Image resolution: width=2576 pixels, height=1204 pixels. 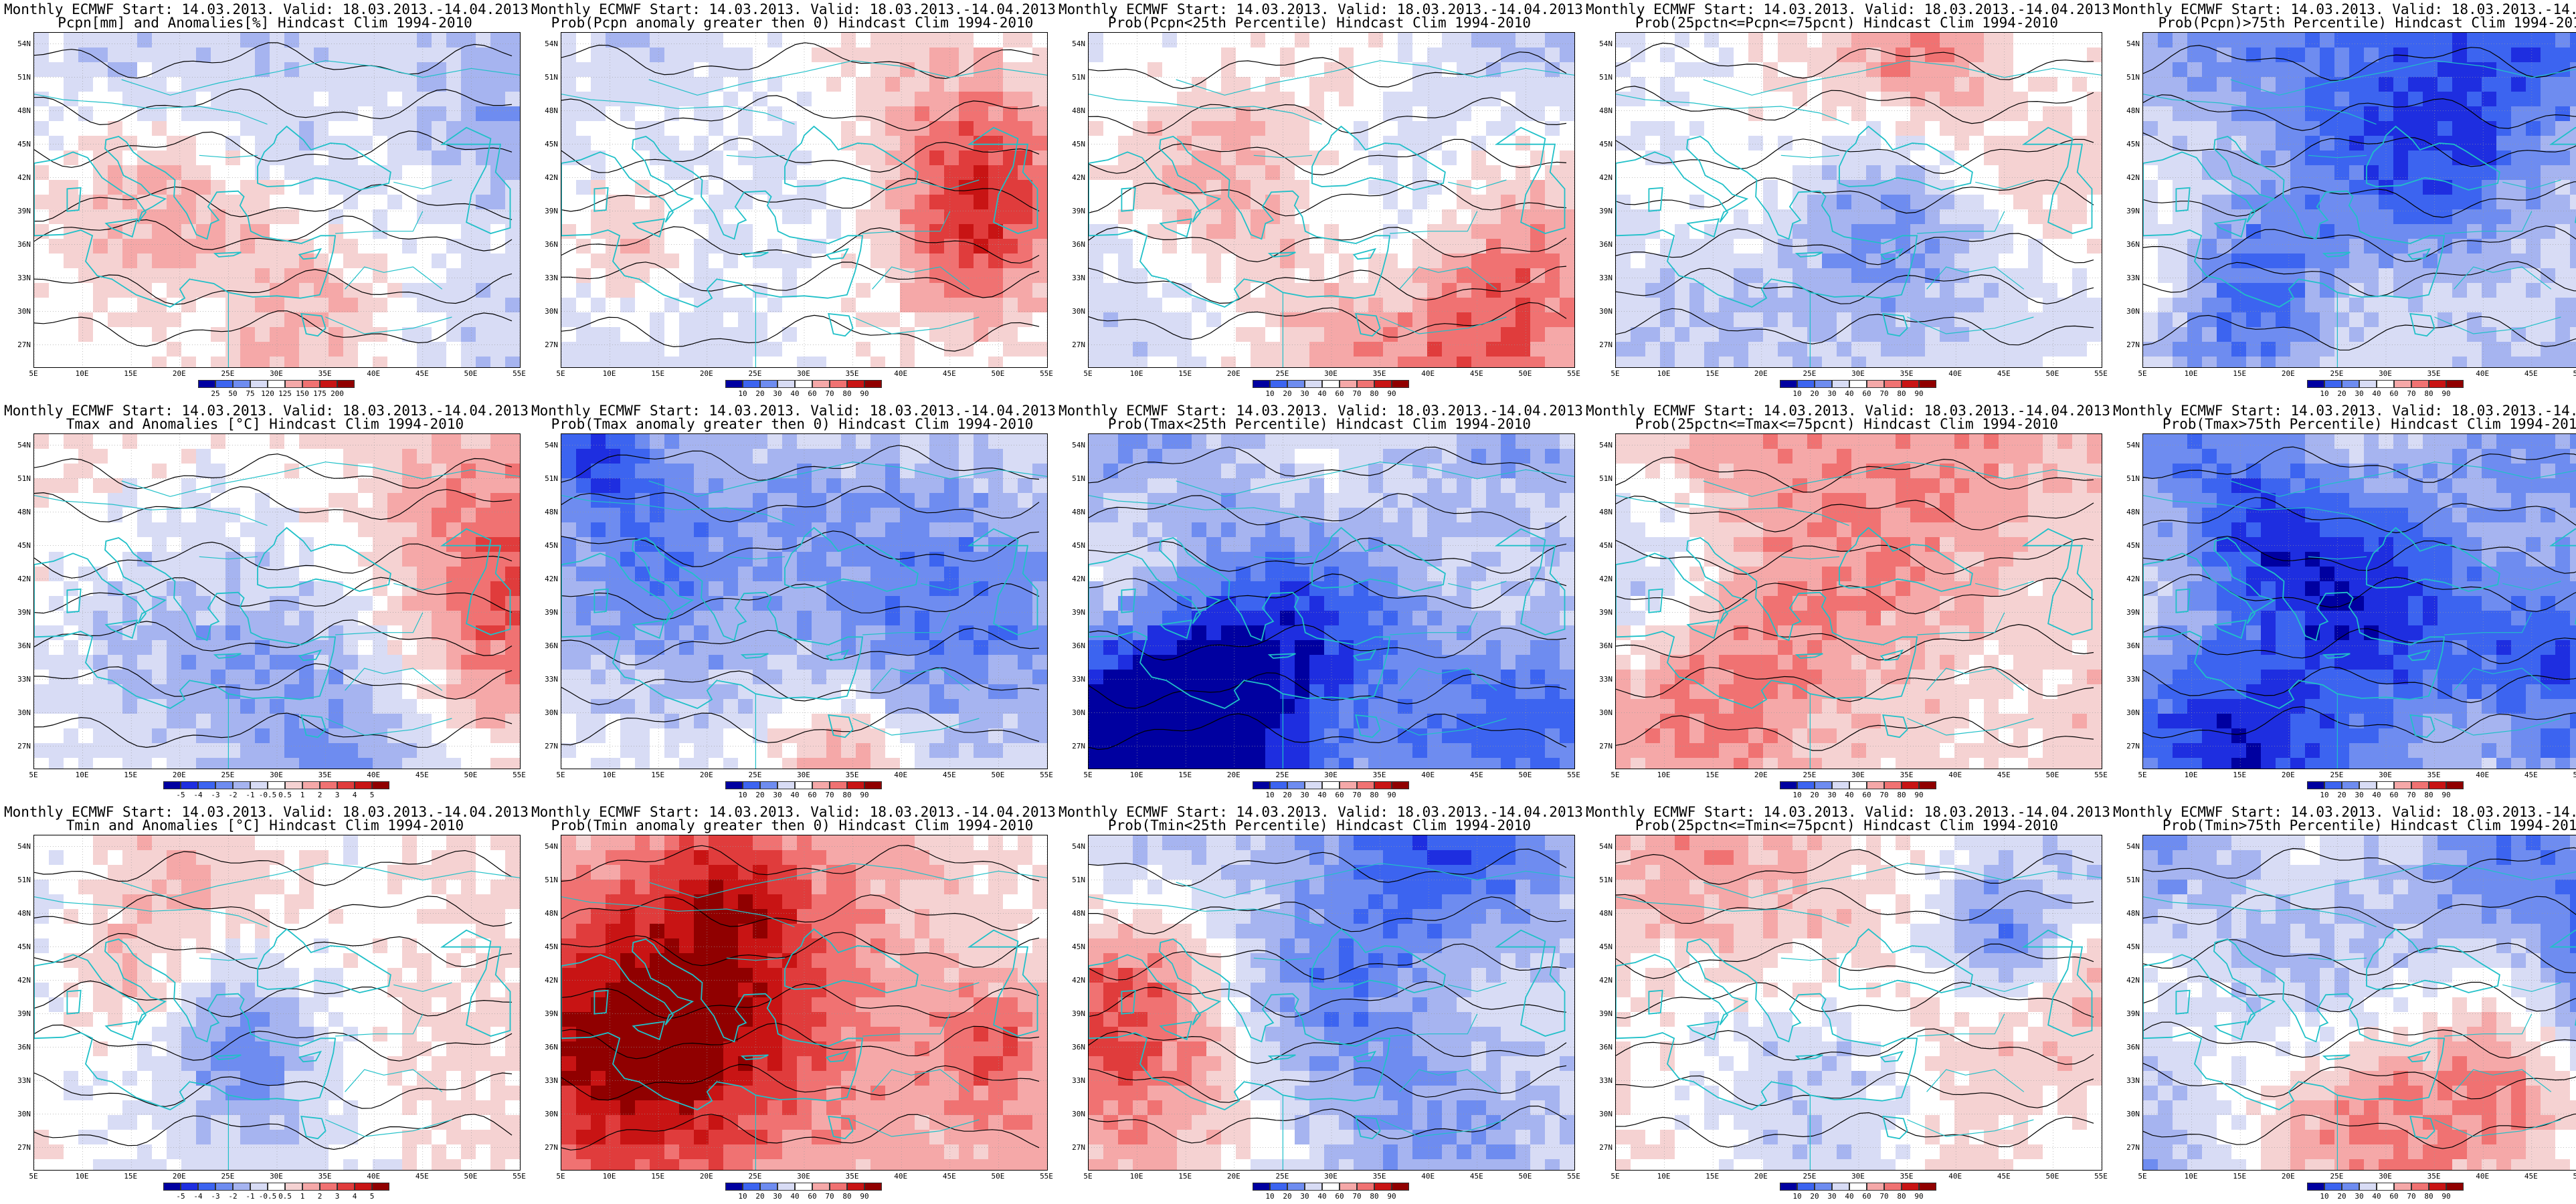 I want to click on colorbar-swatch, so click(x=1928, y=384).